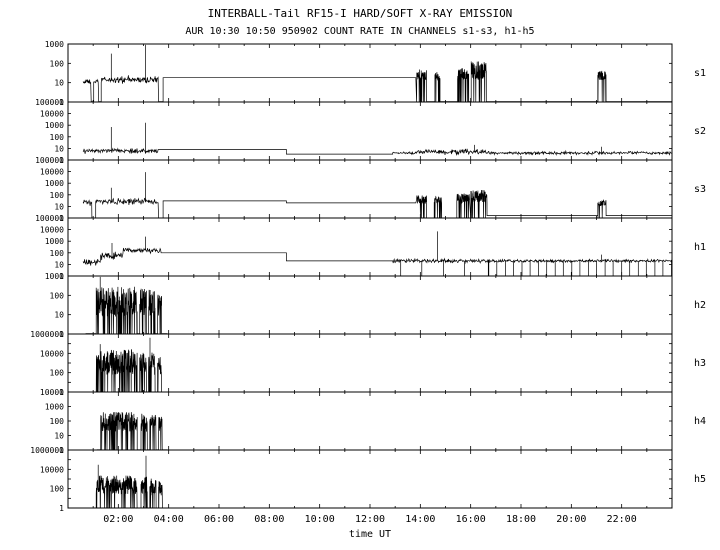 The width and height of the screenshot is (720, 550). Describe the element at coordinates (169, 519) in the screenshot. I see `x-tick-label: 04:00` at that location.